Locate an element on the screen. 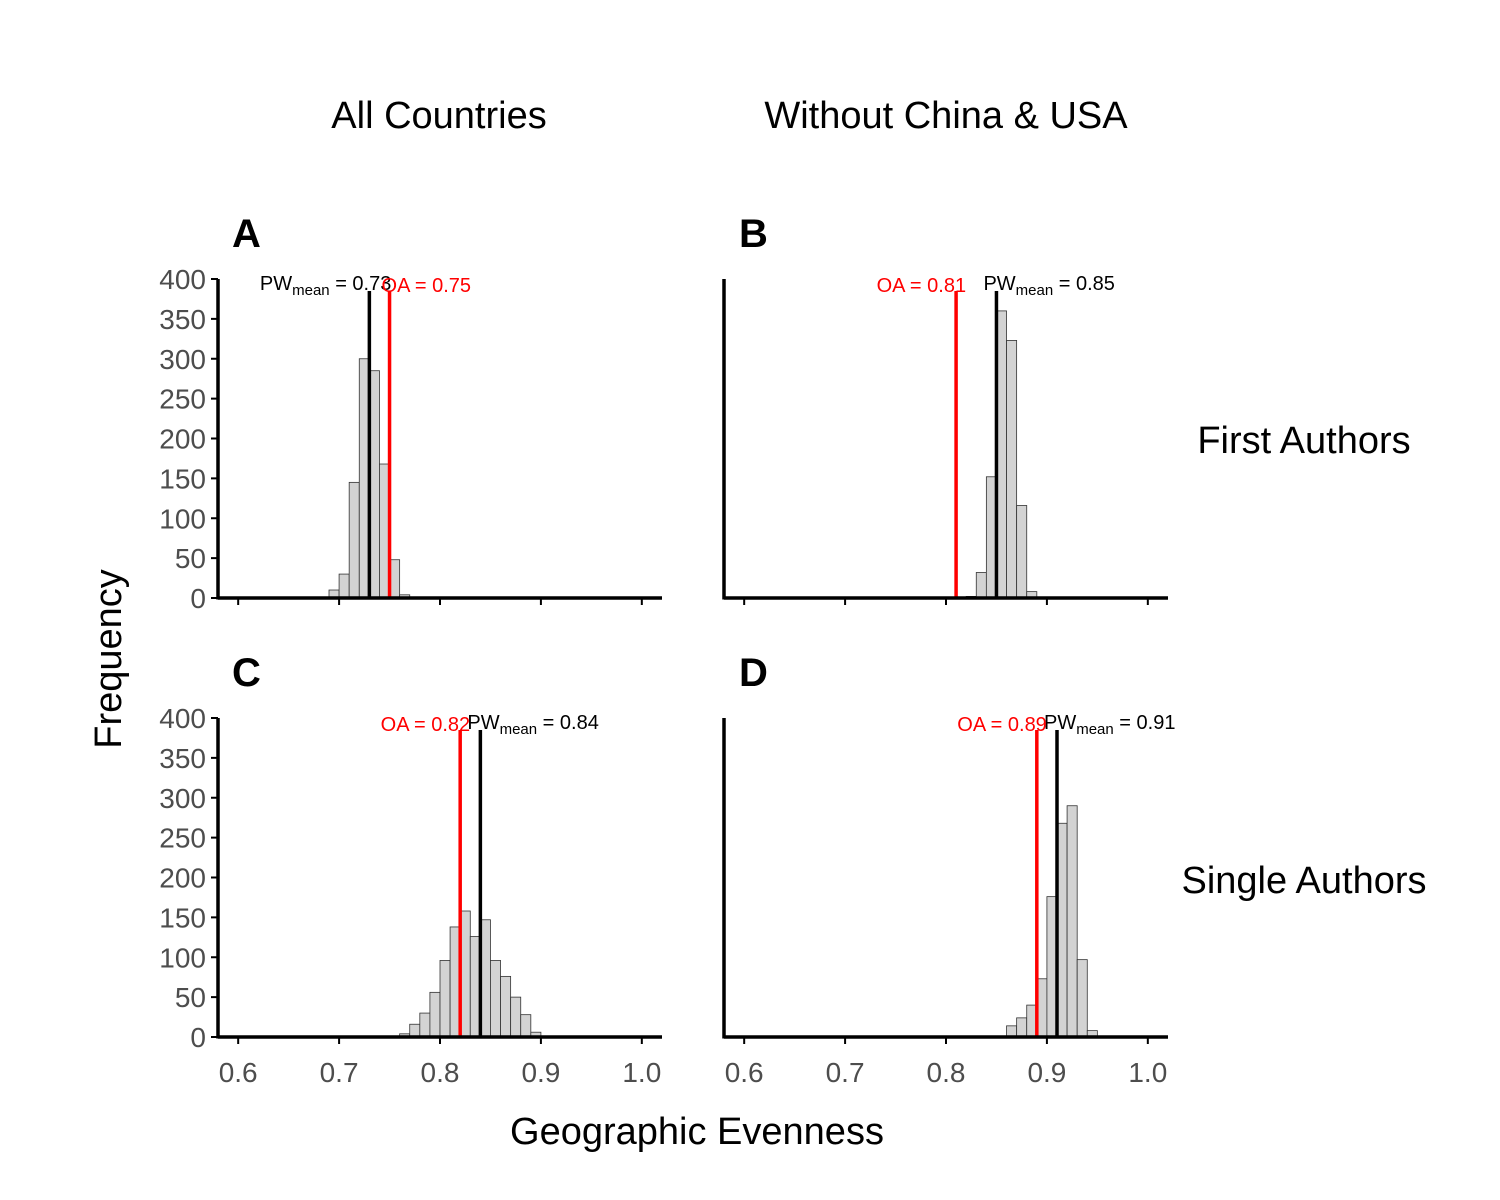 The image size is (1500, 1200). y-axis-title: Frequency is located at coordinates (109, 659).